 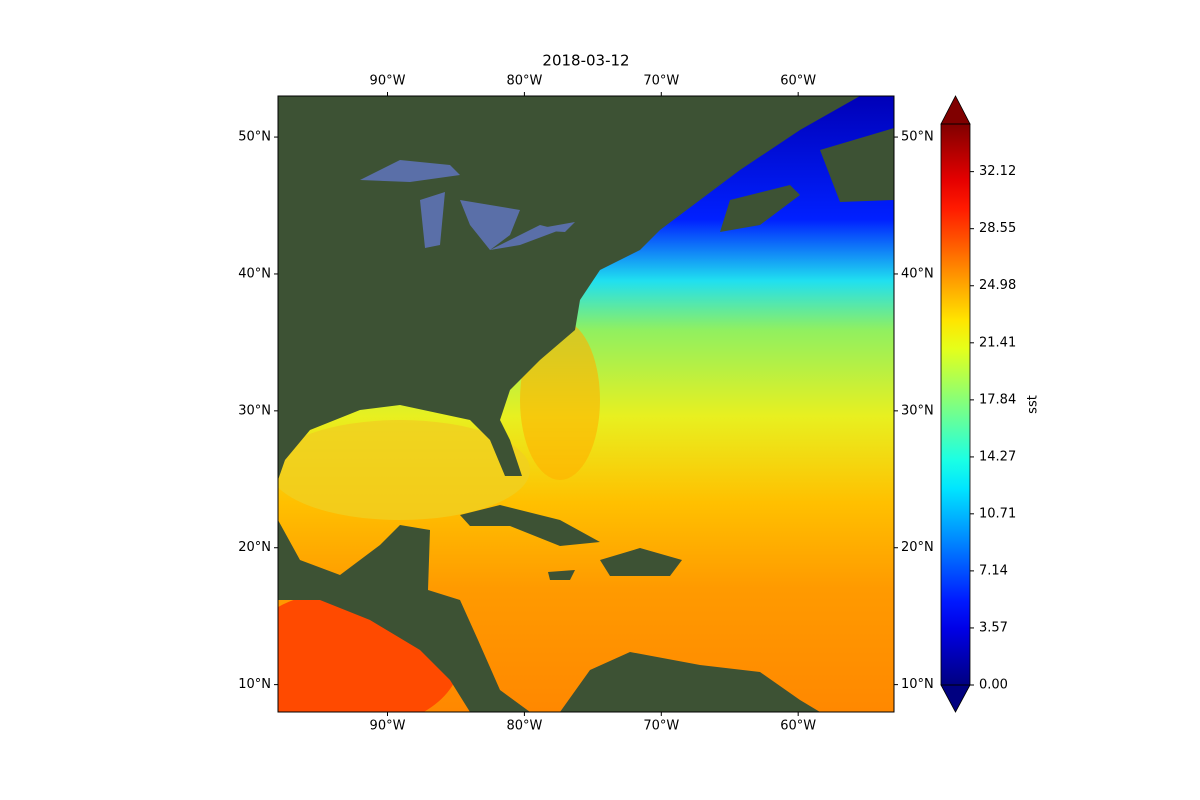 I want to click on colorbar-tick-label: 0.00, so click(x=993, y=685).